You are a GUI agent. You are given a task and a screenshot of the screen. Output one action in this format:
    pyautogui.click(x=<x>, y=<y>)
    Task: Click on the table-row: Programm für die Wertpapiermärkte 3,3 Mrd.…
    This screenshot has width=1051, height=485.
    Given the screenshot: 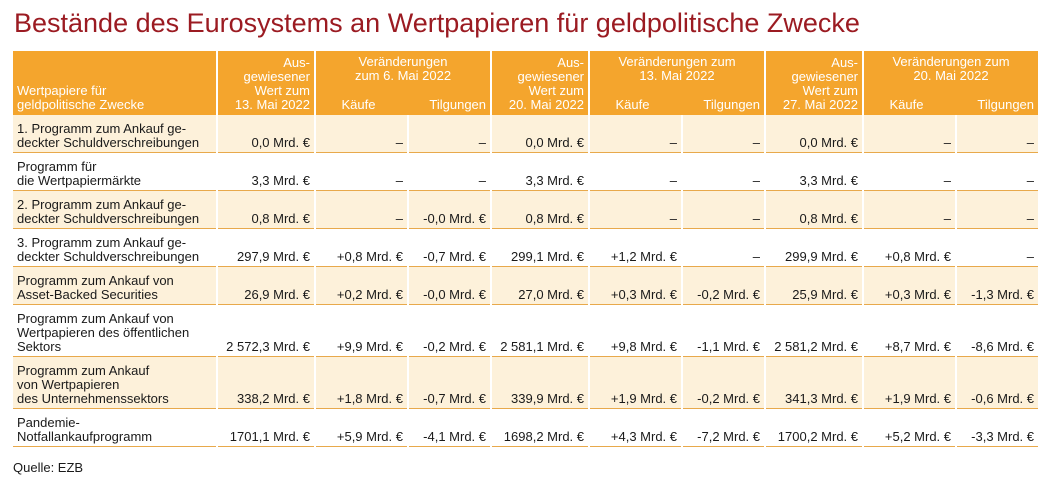 What is the action you would take?
    pyautogui.click(x=526, y=172)
    